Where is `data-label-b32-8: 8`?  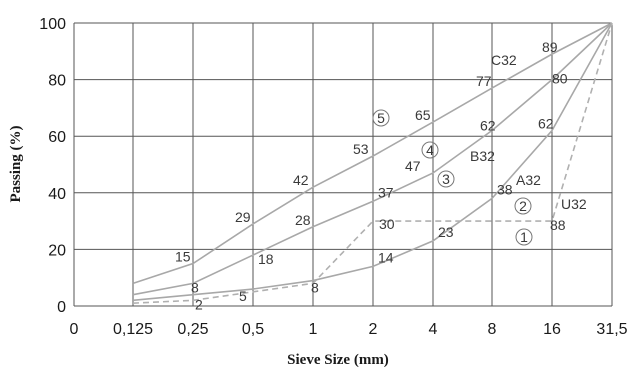 data-label-b32-8: 8 is located at coordinates (195, 287).